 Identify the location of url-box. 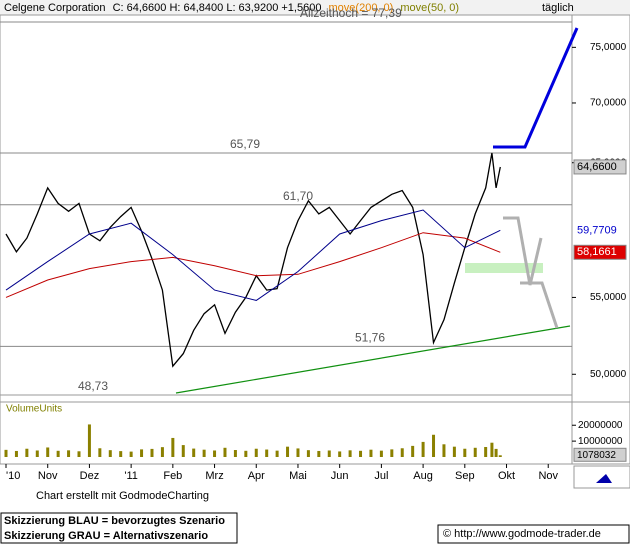
(533, 534).